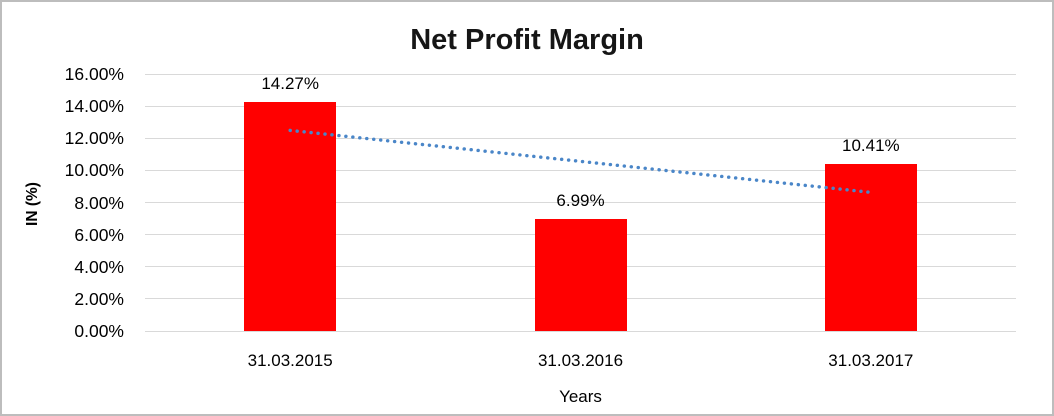  Describe the element at coordinates (94, 74) in the screenshot. I see `y-tick-label: 16.00%` at that location.